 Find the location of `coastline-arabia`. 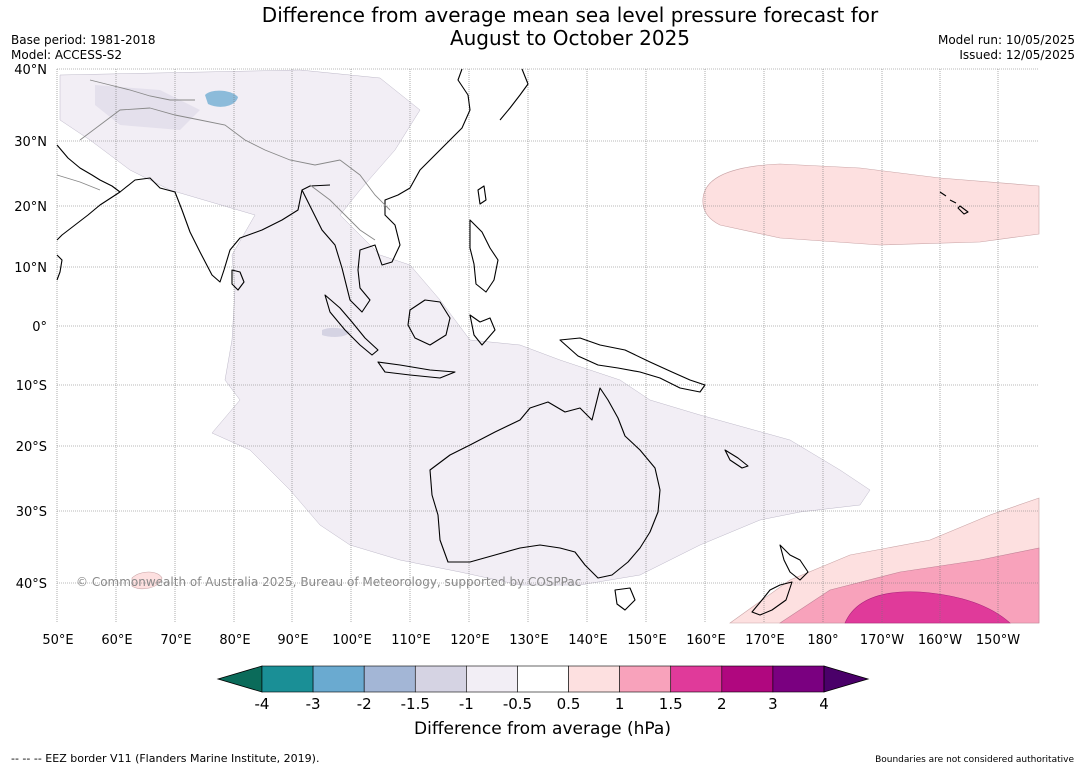

coastline-arabia is located at coordinates (88, 192).